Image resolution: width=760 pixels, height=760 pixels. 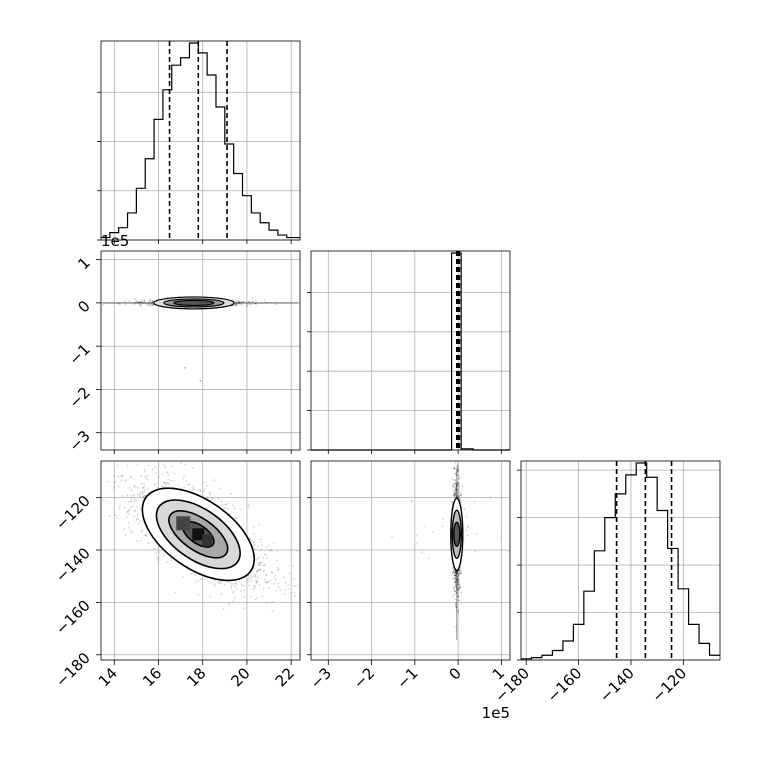 I want to click on histogram-0-frame, so click(x=200, y=140).